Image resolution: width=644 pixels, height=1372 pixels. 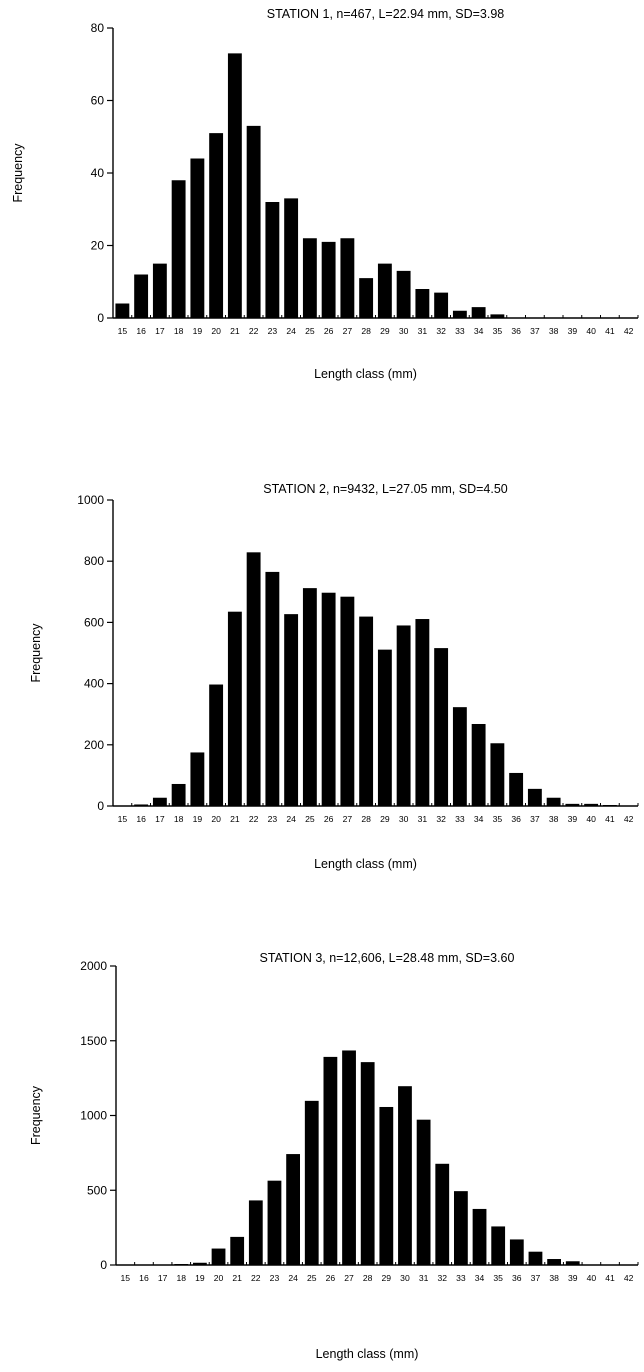 What do you see at coordinates (254, 331) in the screenshot?
I see `x-tick-label: 22` at bounding box center [254, 331].